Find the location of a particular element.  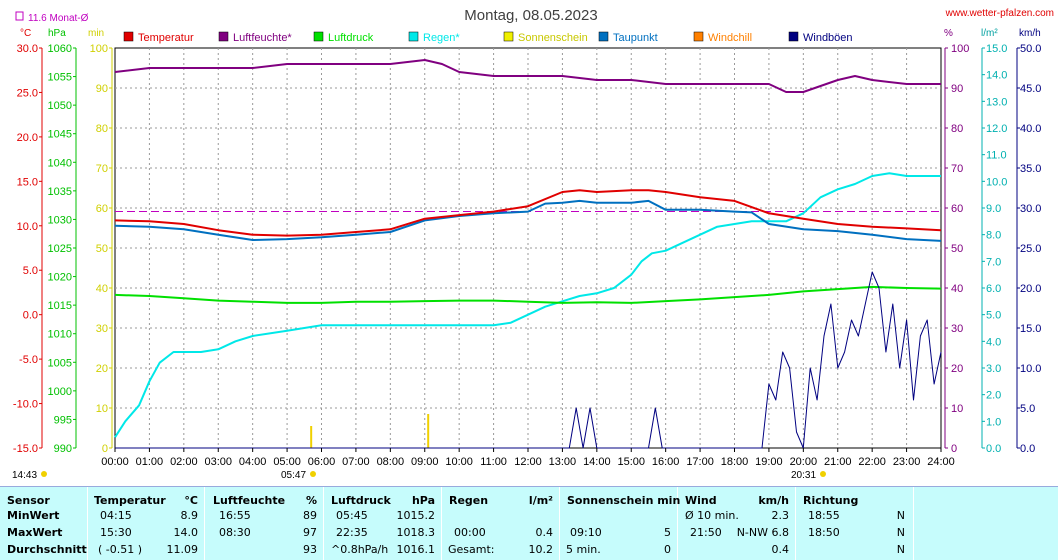

minutes-tick-label: 20 is located at coordinates (102, 369).